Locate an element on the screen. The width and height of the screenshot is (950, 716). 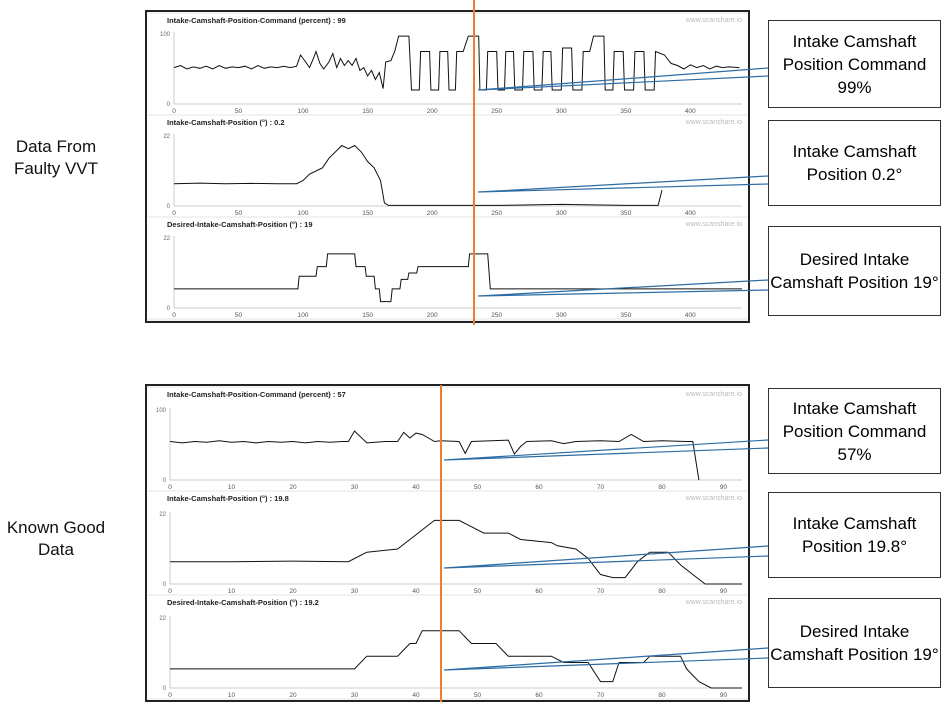
callout-command-57: Intake Camshaft Position Command 57% is located at coordinates (854, 431).